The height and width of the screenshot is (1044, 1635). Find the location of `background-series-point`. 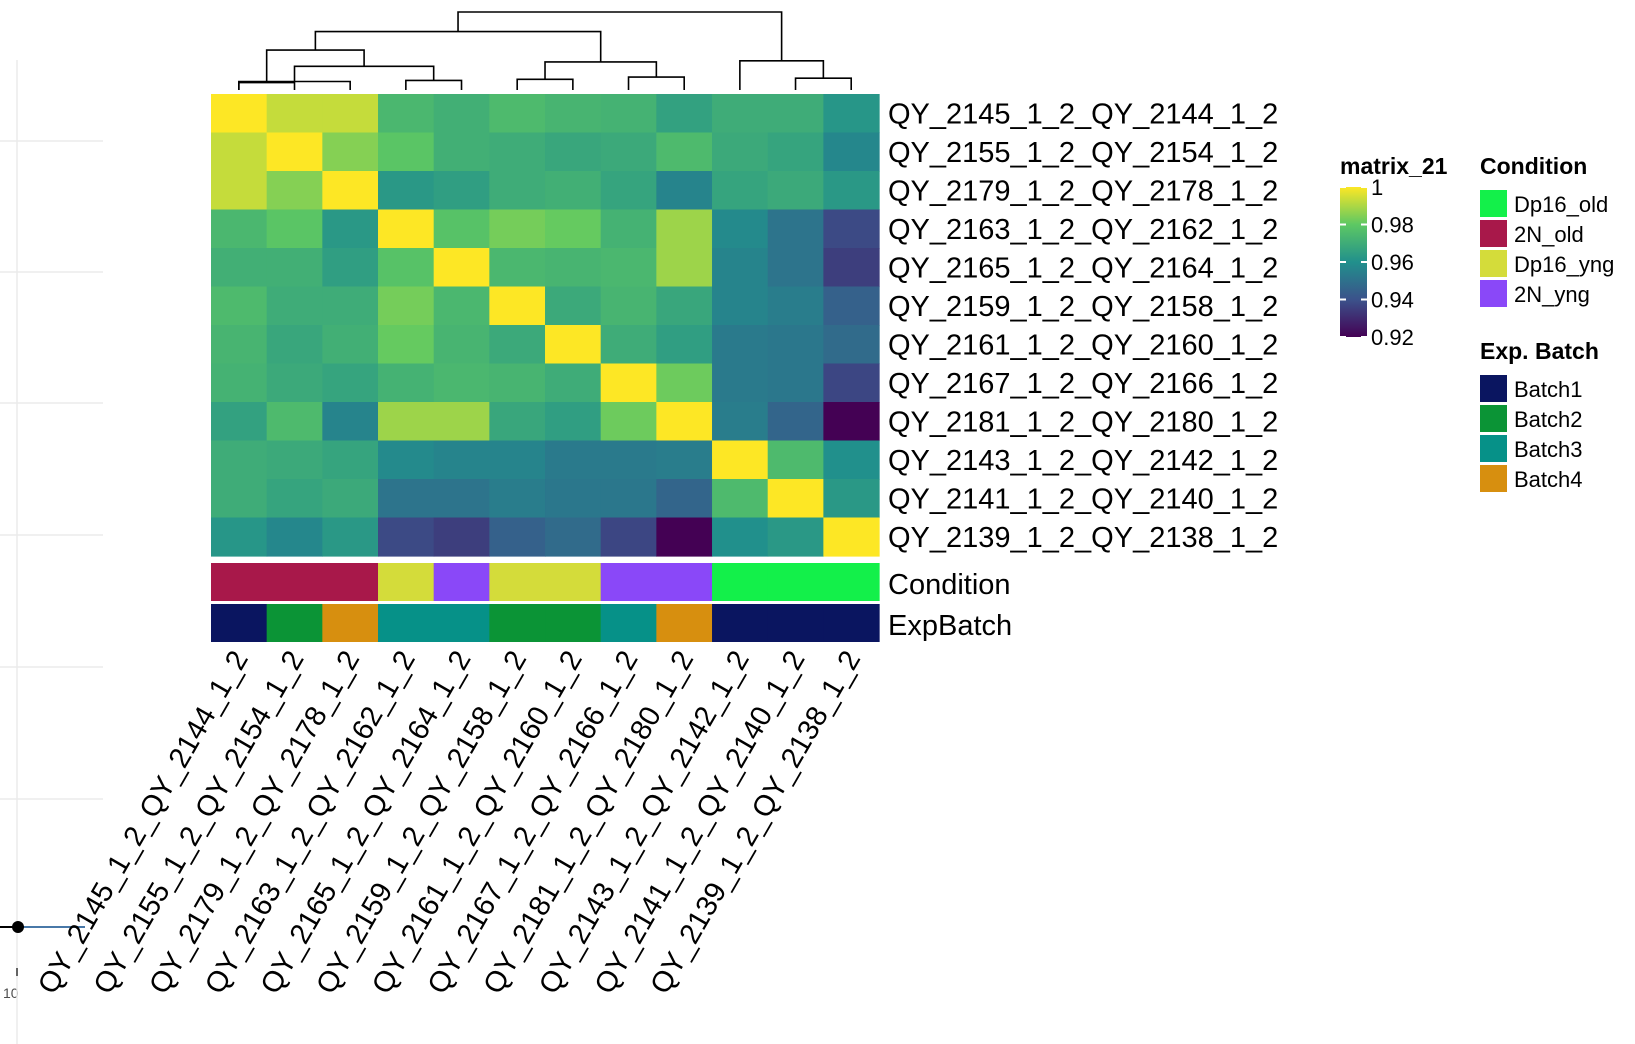

background-series-point is located at coordinates (18, 927).